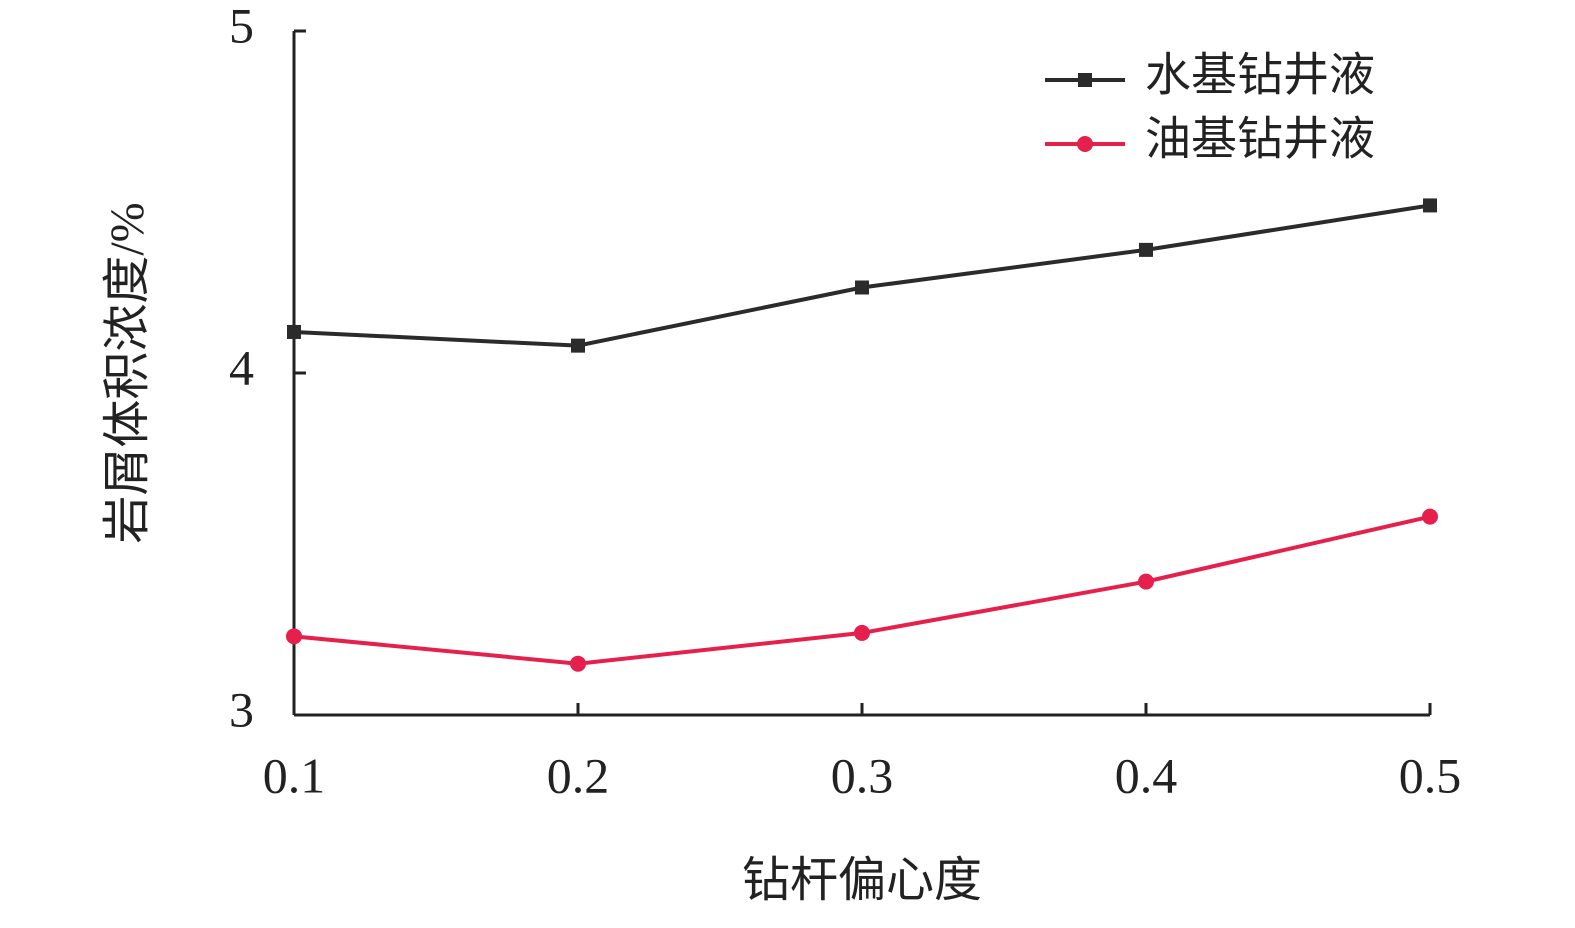  What do you see at coordinates (1146, 775) in the screenshot?
I see `x-tick-label: 0.4` at bounding box center [1146, 775].